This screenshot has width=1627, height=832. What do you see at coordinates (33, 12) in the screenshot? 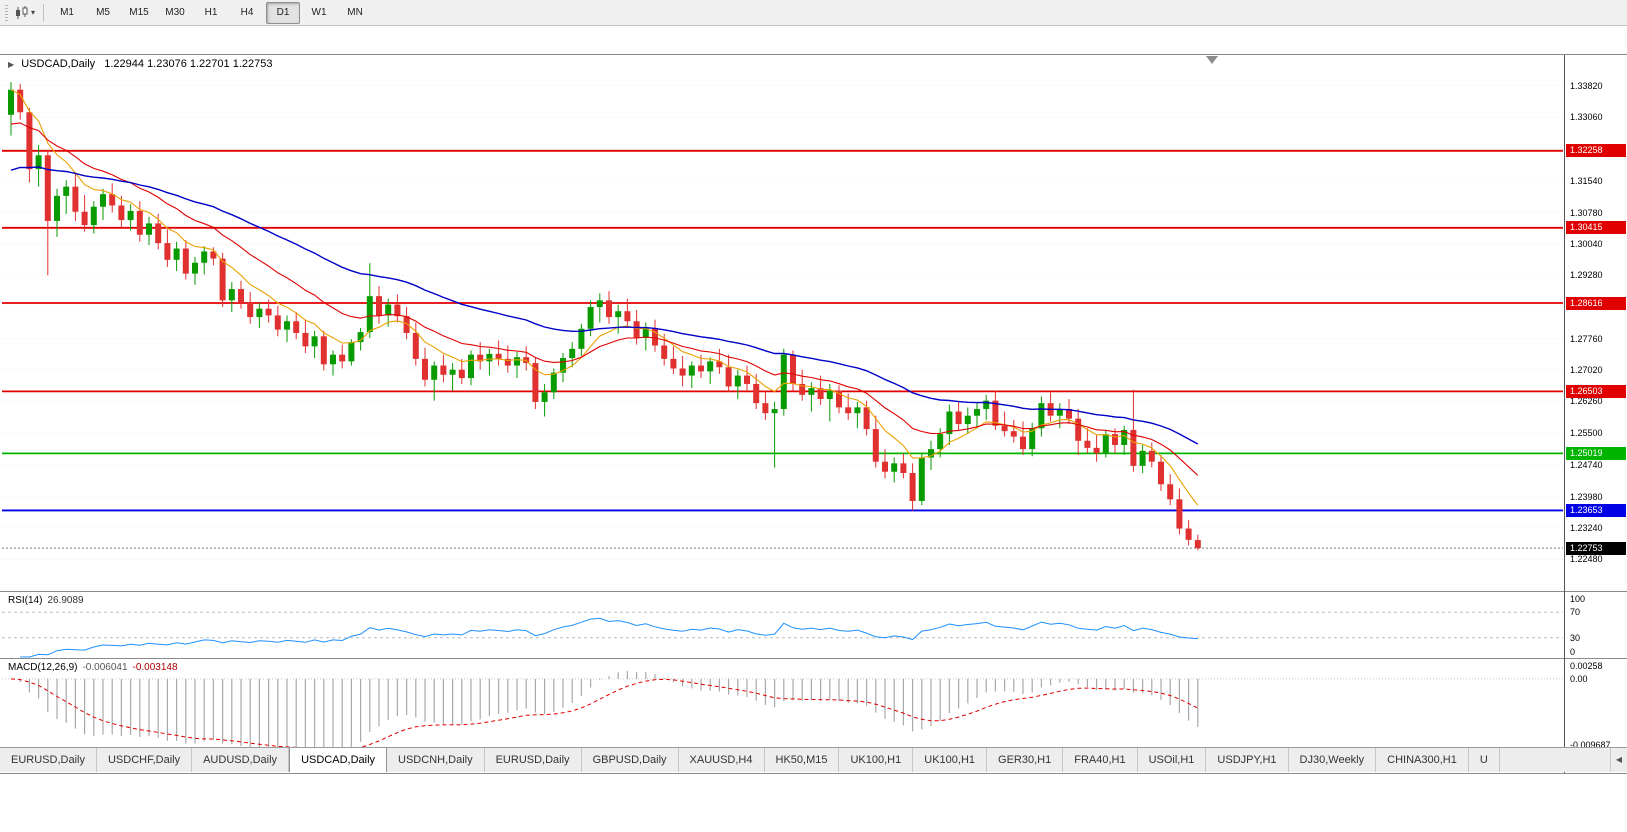
I see `chart-type-dropdown-icon: ▾` at bounding box center [33, 12].